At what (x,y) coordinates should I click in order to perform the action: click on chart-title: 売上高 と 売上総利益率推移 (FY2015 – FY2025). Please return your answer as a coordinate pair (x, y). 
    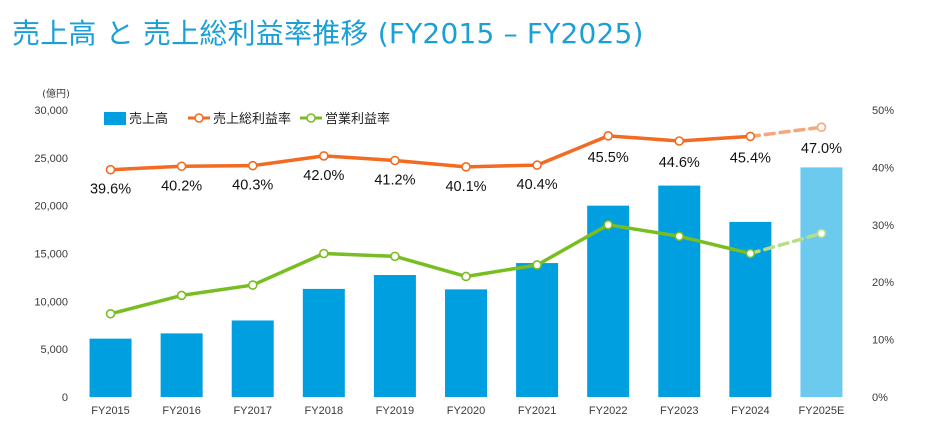
    Looking at the image, I should click on (328, 33).